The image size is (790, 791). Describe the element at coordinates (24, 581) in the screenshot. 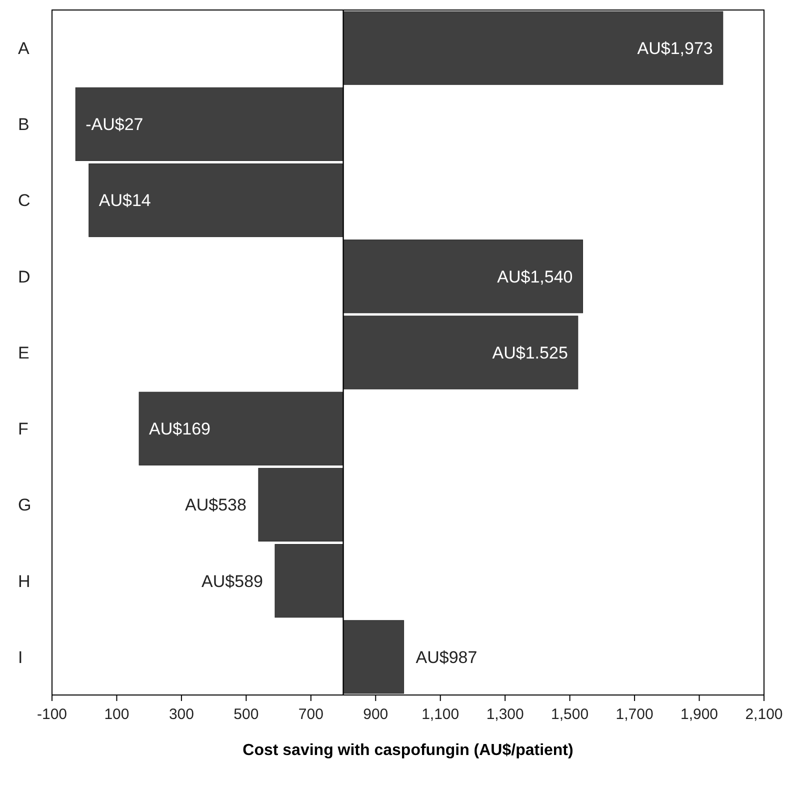

I see `y-tick-label: H` at that location.